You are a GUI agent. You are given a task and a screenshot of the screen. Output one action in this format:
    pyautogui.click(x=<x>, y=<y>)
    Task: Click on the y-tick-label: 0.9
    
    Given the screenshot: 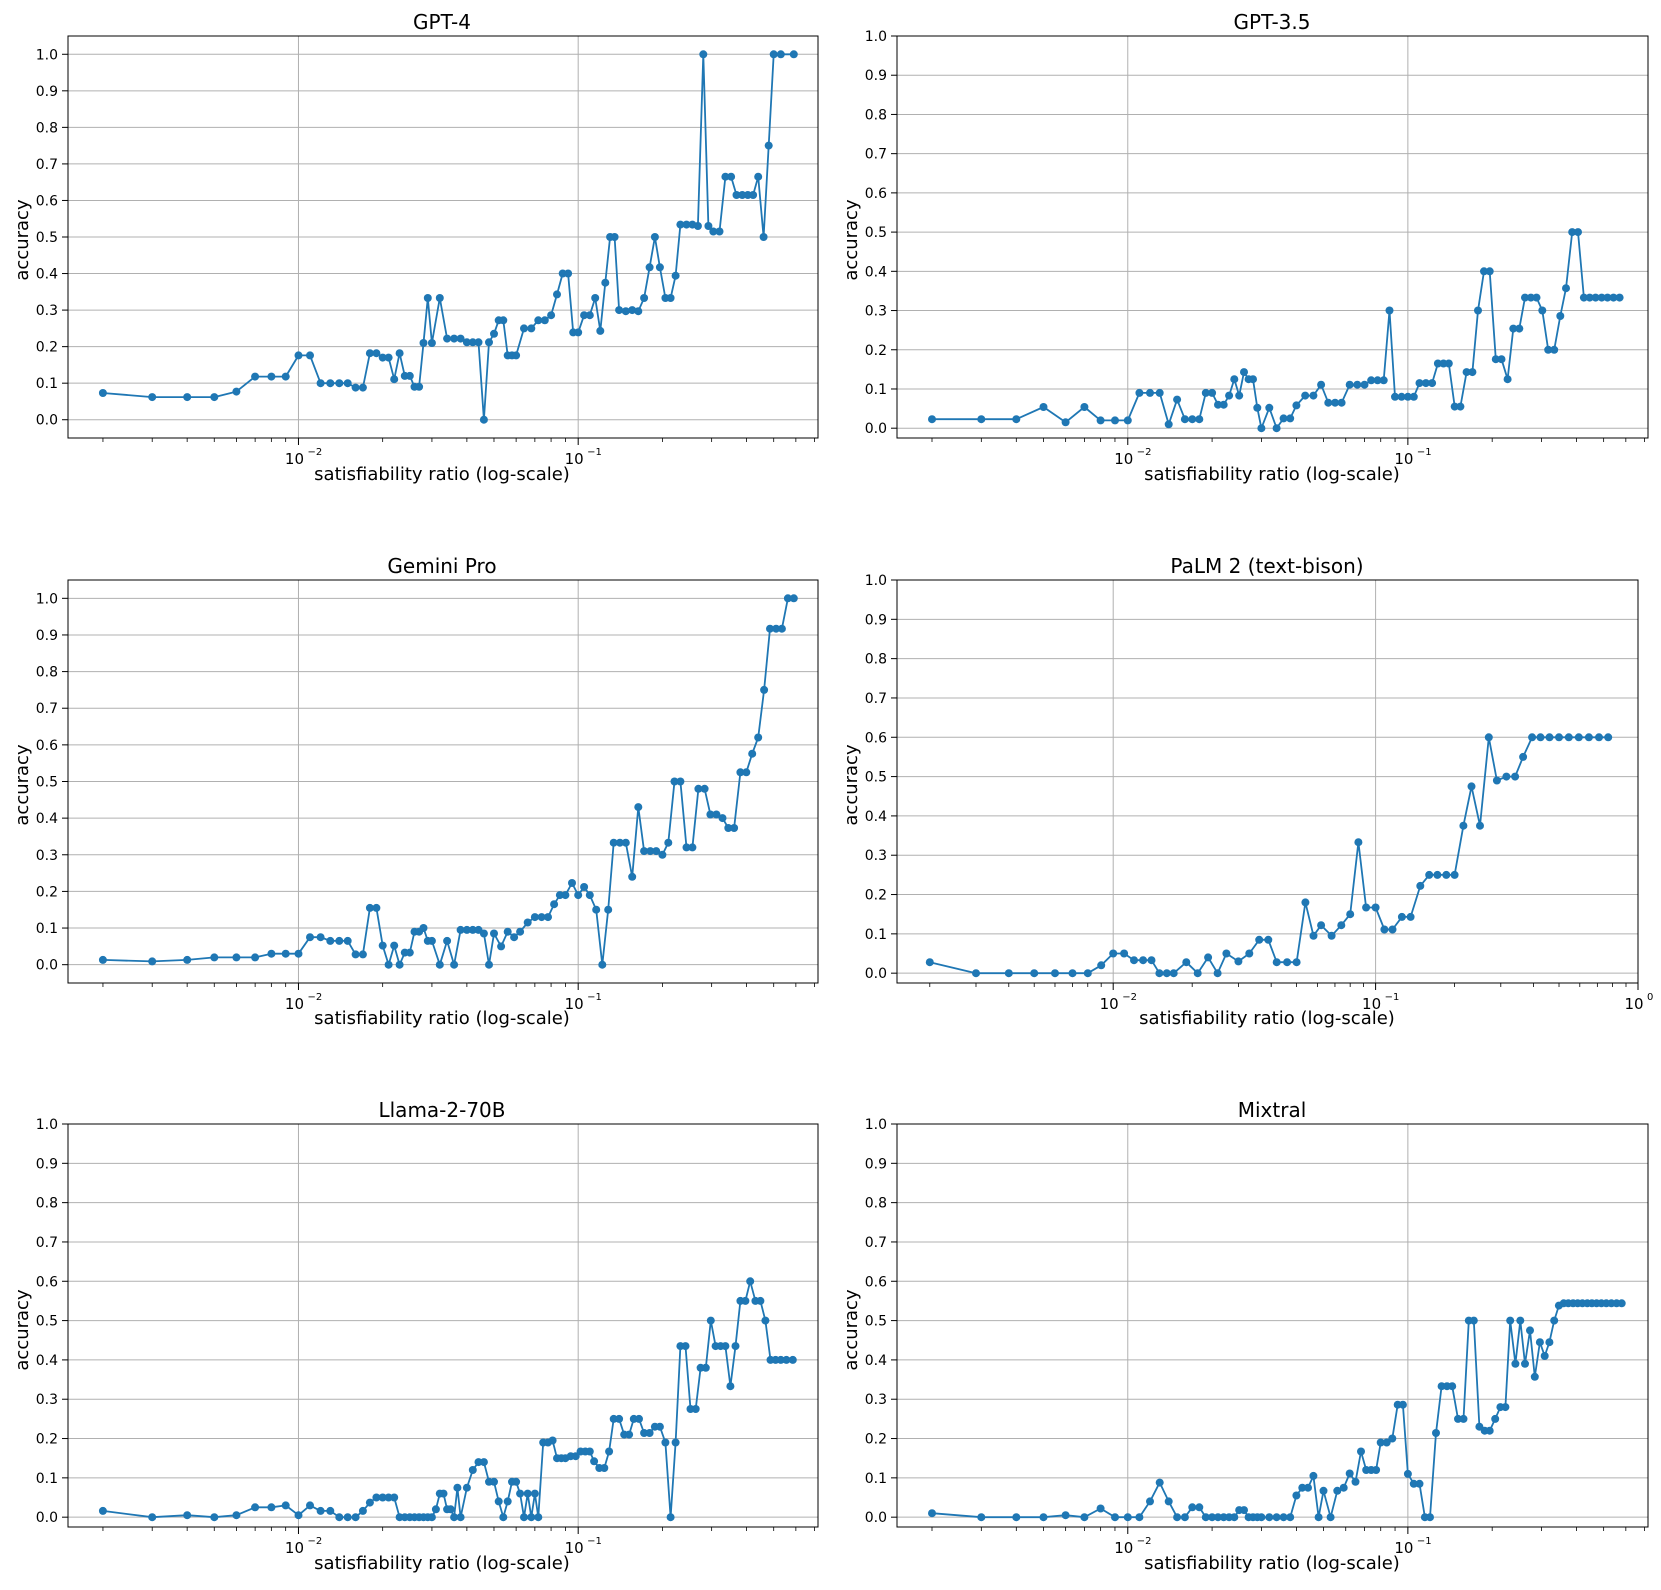 What is the action you would take?
    pyautogui.click(x=47, y=92)
    